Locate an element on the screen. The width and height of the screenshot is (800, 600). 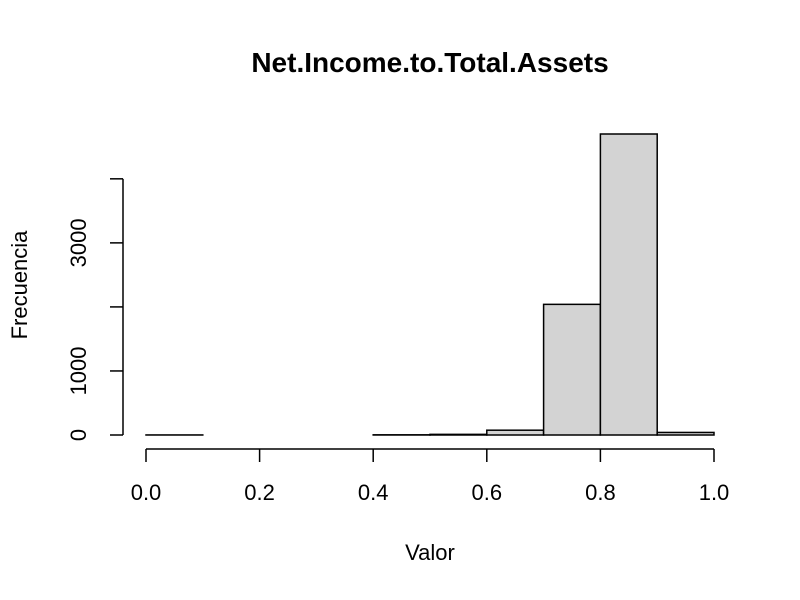
x-tick-label: 0.2 is located at coordinates (259, 492).